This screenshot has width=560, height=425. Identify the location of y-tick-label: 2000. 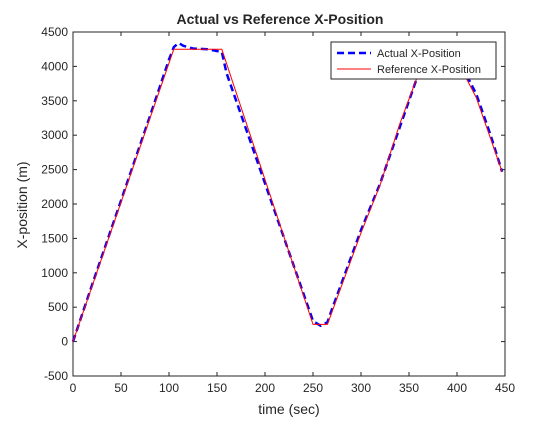
(54, 204).